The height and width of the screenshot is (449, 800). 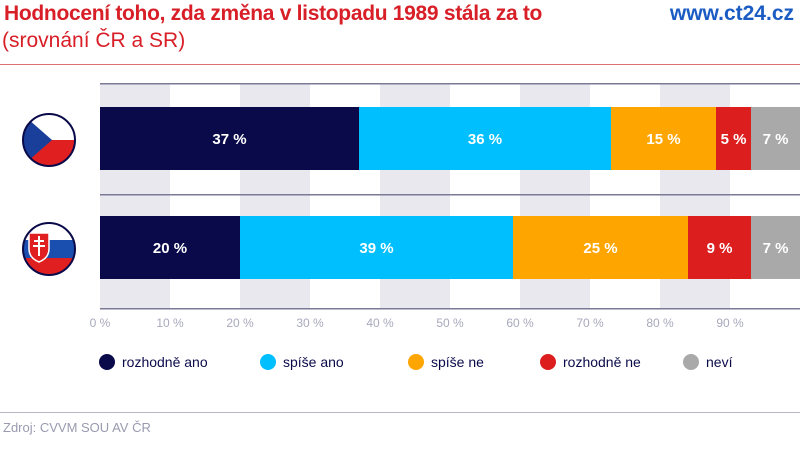 I want to click on x-tick-label: 60 %, so click(x=520, y=323).